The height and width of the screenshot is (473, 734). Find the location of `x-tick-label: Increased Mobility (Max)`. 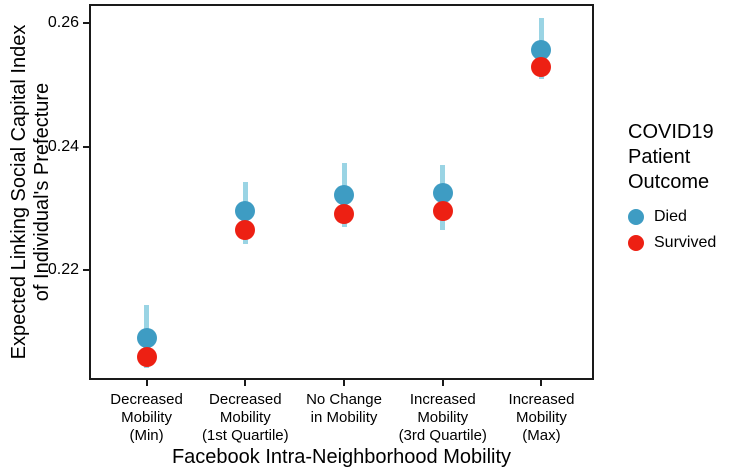

x-tick-label: Increased Mobility (Max) is located at coordinates (541, 418).